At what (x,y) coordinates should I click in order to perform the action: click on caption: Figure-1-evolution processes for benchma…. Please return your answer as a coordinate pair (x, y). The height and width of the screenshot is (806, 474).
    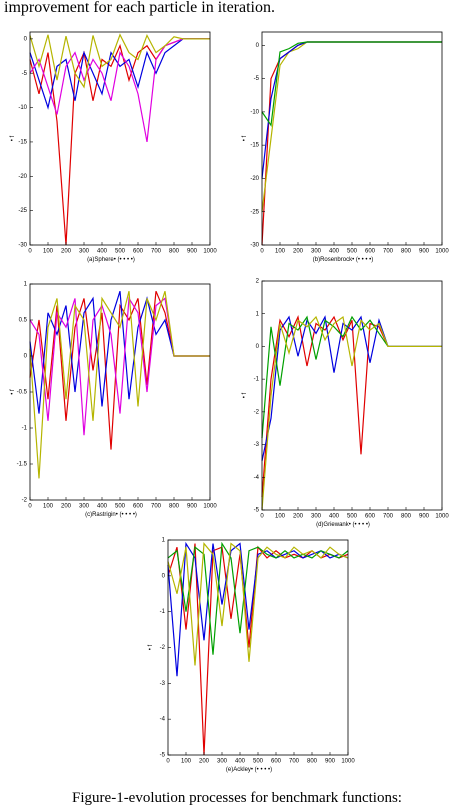
    Looking at the image, I should click on (237, 798).